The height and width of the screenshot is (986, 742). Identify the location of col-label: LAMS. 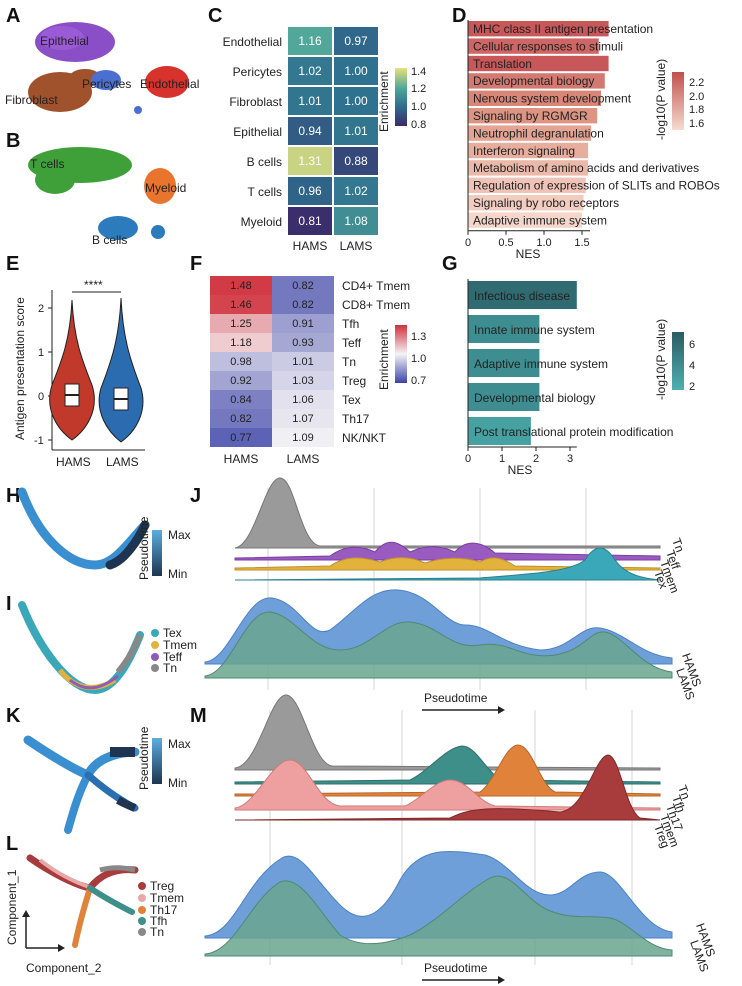
(356, 246).